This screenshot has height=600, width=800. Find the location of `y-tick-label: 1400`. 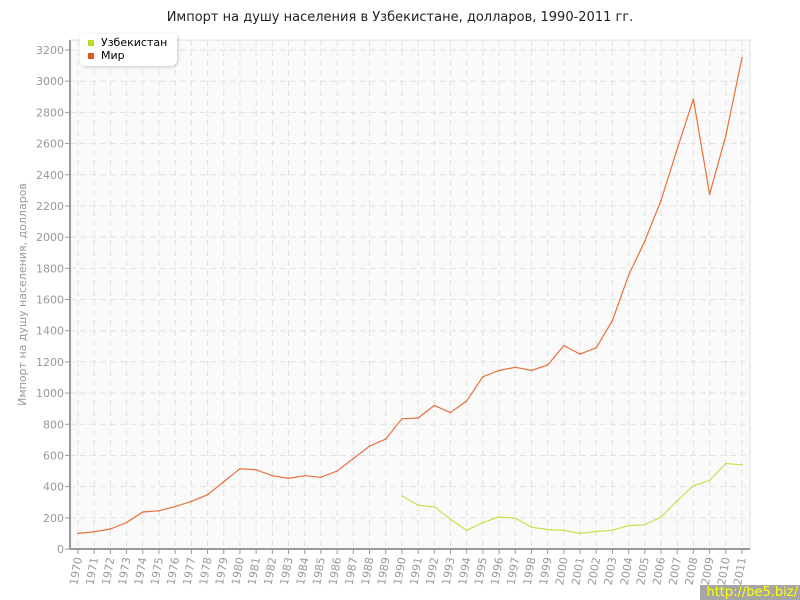

y-tick-label: 1400 is located at coordinates (50, 331).